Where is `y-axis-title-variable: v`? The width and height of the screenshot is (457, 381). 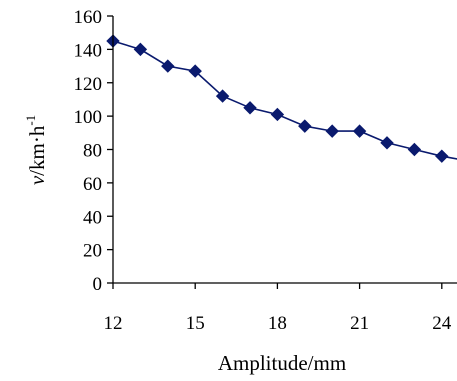
y-axis-title-variable: v is located at coordinates (37, 180).